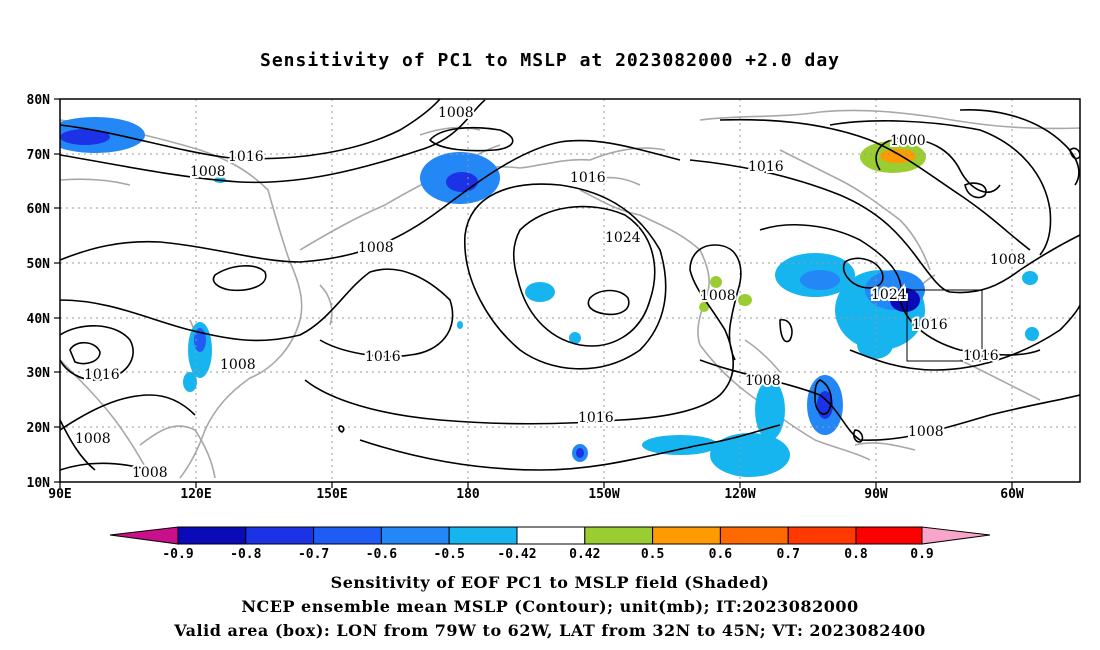 The height and width of the screenshot is (650, 1100). What do you see at coordinates (39, 264) in the screenshot?
I see `lat-label: 50N` at bounding box center [39, 264].